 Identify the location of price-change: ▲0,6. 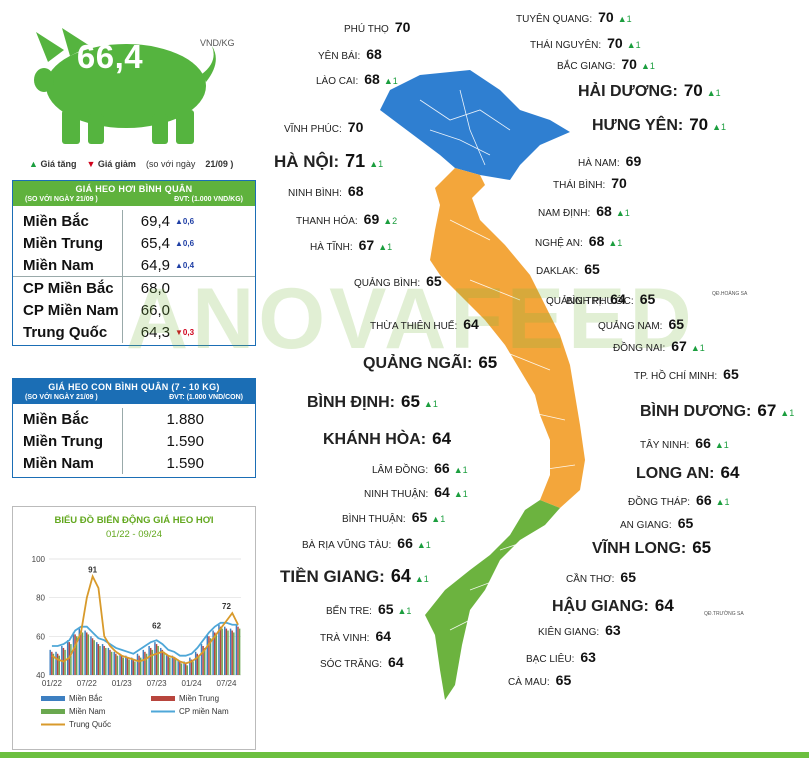
(185, 243).